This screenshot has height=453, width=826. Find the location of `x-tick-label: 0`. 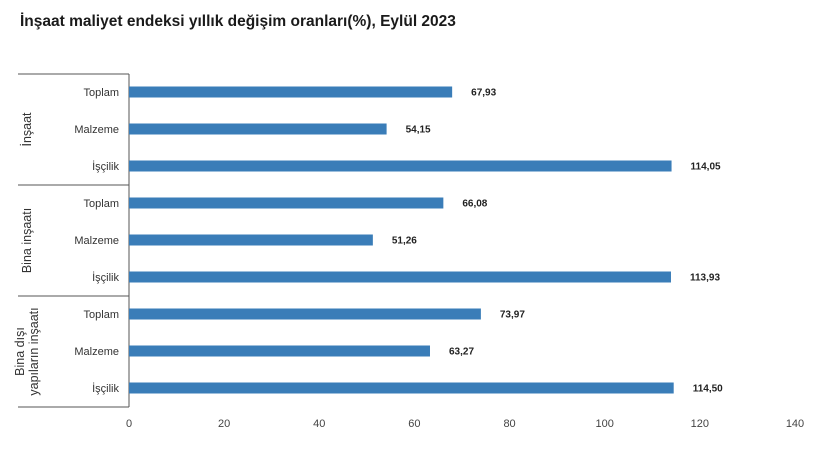

x-tick-label: 0 is located at coordinates (129, 424).